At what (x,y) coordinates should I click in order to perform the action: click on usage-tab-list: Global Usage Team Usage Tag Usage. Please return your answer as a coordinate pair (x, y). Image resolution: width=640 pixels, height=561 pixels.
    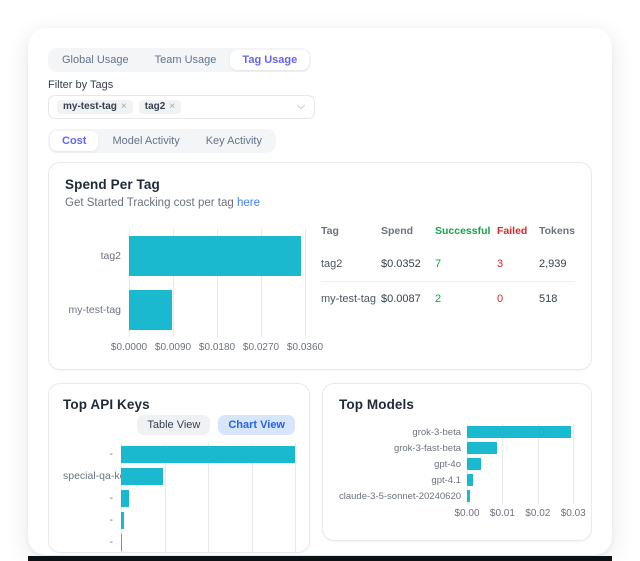
    Looking at the image, I should click on (180, 60).